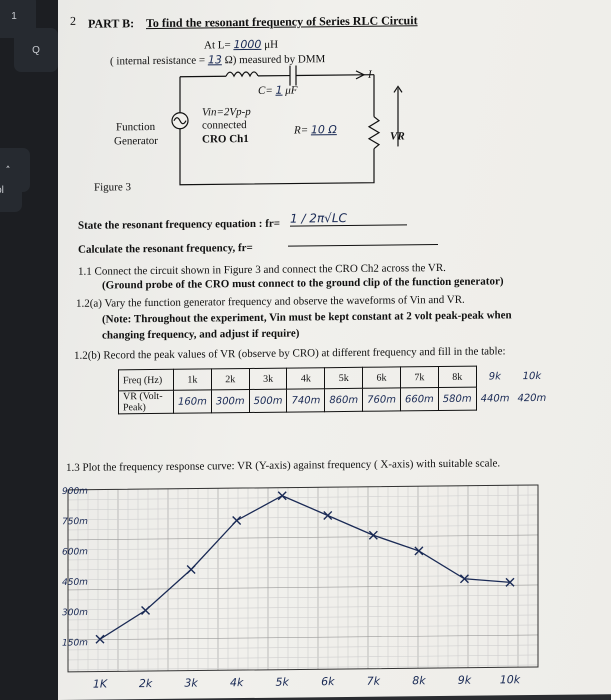 The width and height of the screenshot is (611, 700). I want to click on current-label: I, so click(370, 74).